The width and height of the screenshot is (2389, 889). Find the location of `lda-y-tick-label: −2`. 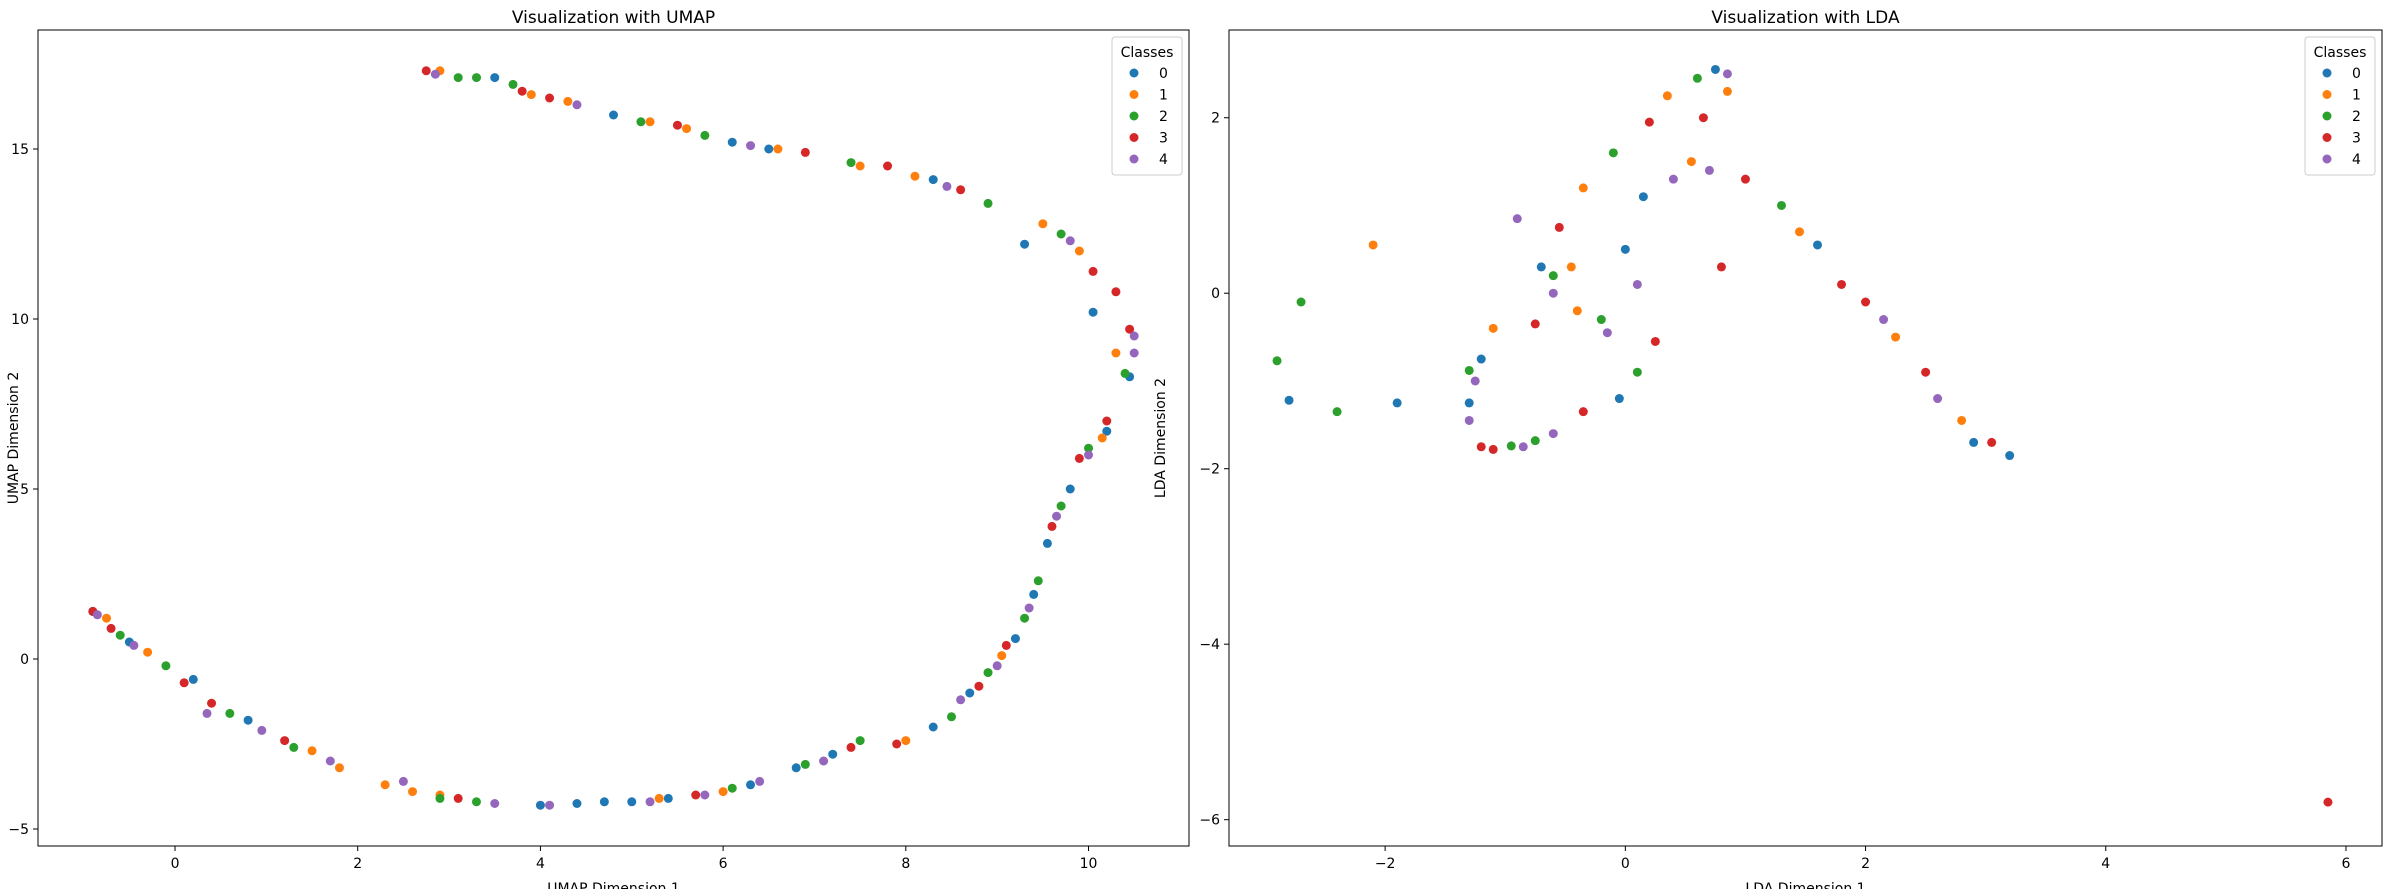

lda-y-tick-label: −2 is located at coordinates (1209, 470).